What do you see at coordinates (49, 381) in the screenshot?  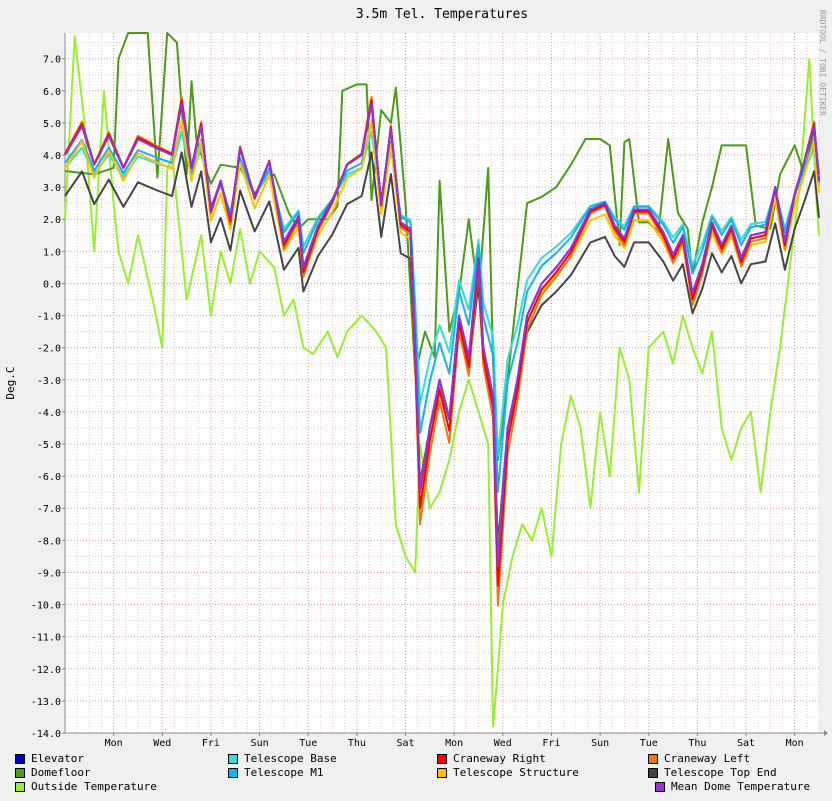 I see `y-tick-label: -3.0` at bounding box center [49, 381].